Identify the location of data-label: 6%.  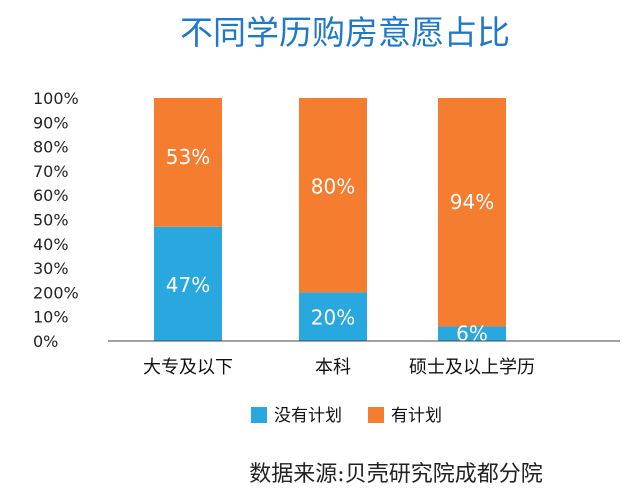
(472, 334).